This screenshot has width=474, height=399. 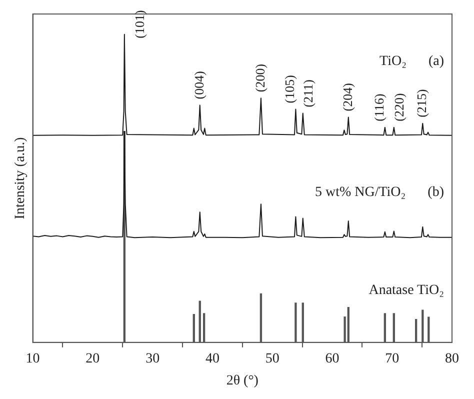 What do you see at coordinates (332, 358) in the screenshot?
I see `x-tick-label: 60` at bounding box center [332, 358].